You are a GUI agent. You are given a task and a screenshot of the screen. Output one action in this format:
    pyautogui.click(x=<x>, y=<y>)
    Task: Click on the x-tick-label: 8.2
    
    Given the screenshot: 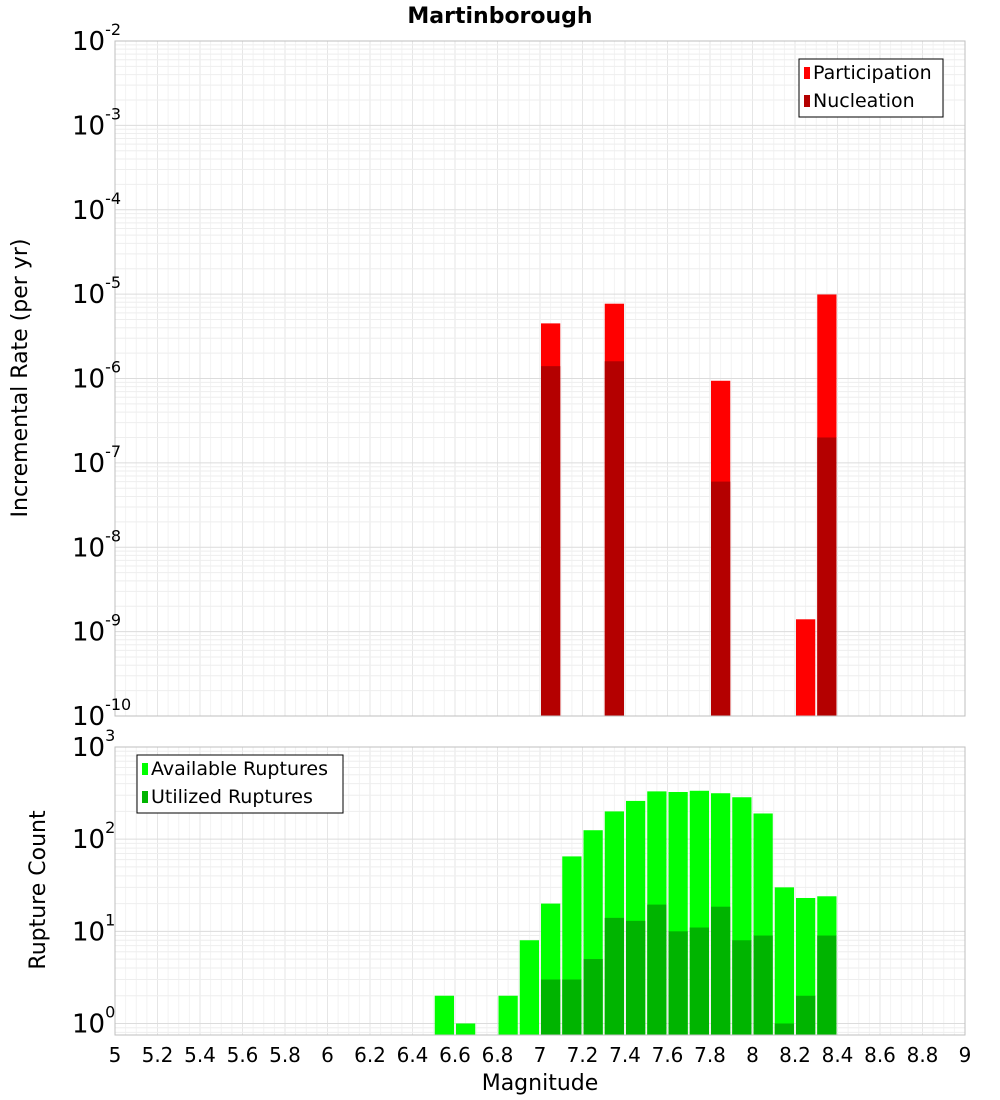 What is the action you would take?
    pyautogui.click(x=795, y=1055)
    